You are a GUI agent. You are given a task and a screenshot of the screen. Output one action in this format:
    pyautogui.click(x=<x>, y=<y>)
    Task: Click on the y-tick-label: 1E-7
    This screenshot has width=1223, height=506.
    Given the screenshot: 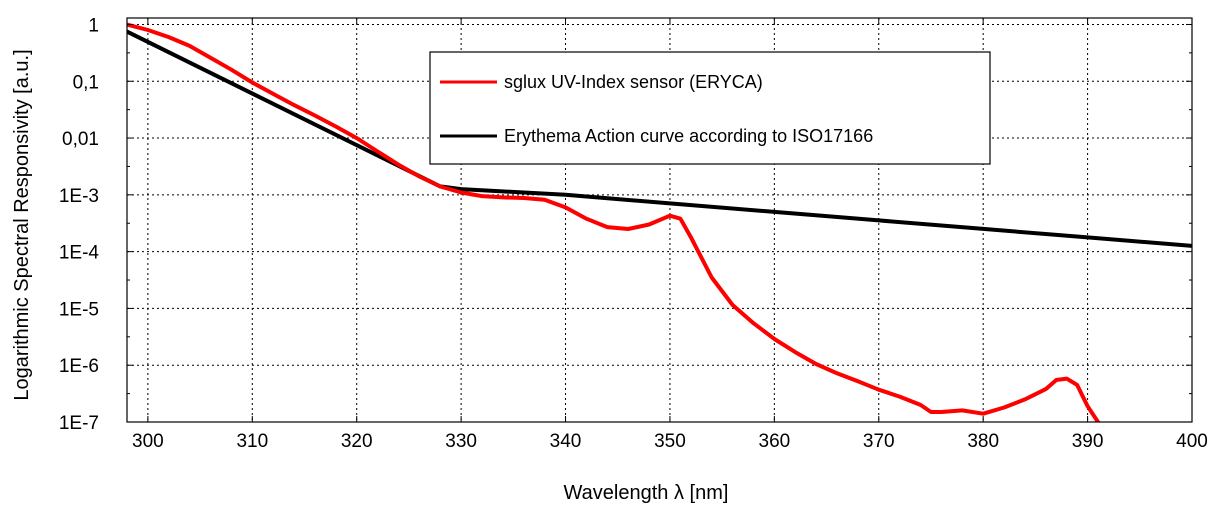 What is the action you would take?
    pyautogui.click(x=79, y=423)
    